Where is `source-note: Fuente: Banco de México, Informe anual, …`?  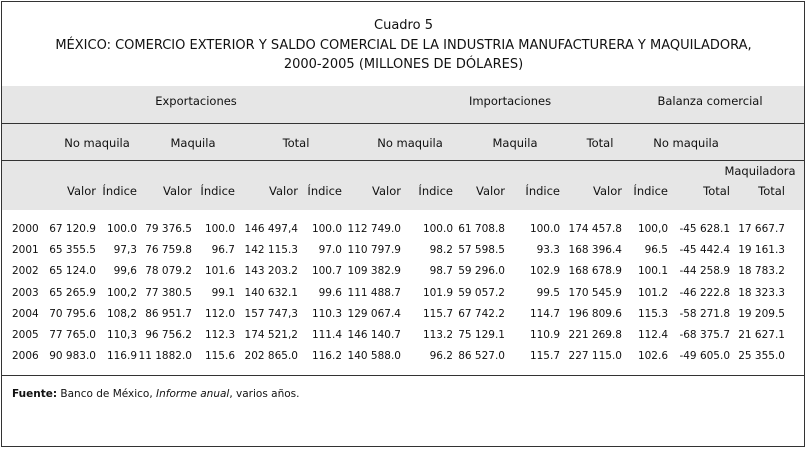
source-note: Fuente: Banco de México, Informe anual, … is located at coordinates (155, 394).